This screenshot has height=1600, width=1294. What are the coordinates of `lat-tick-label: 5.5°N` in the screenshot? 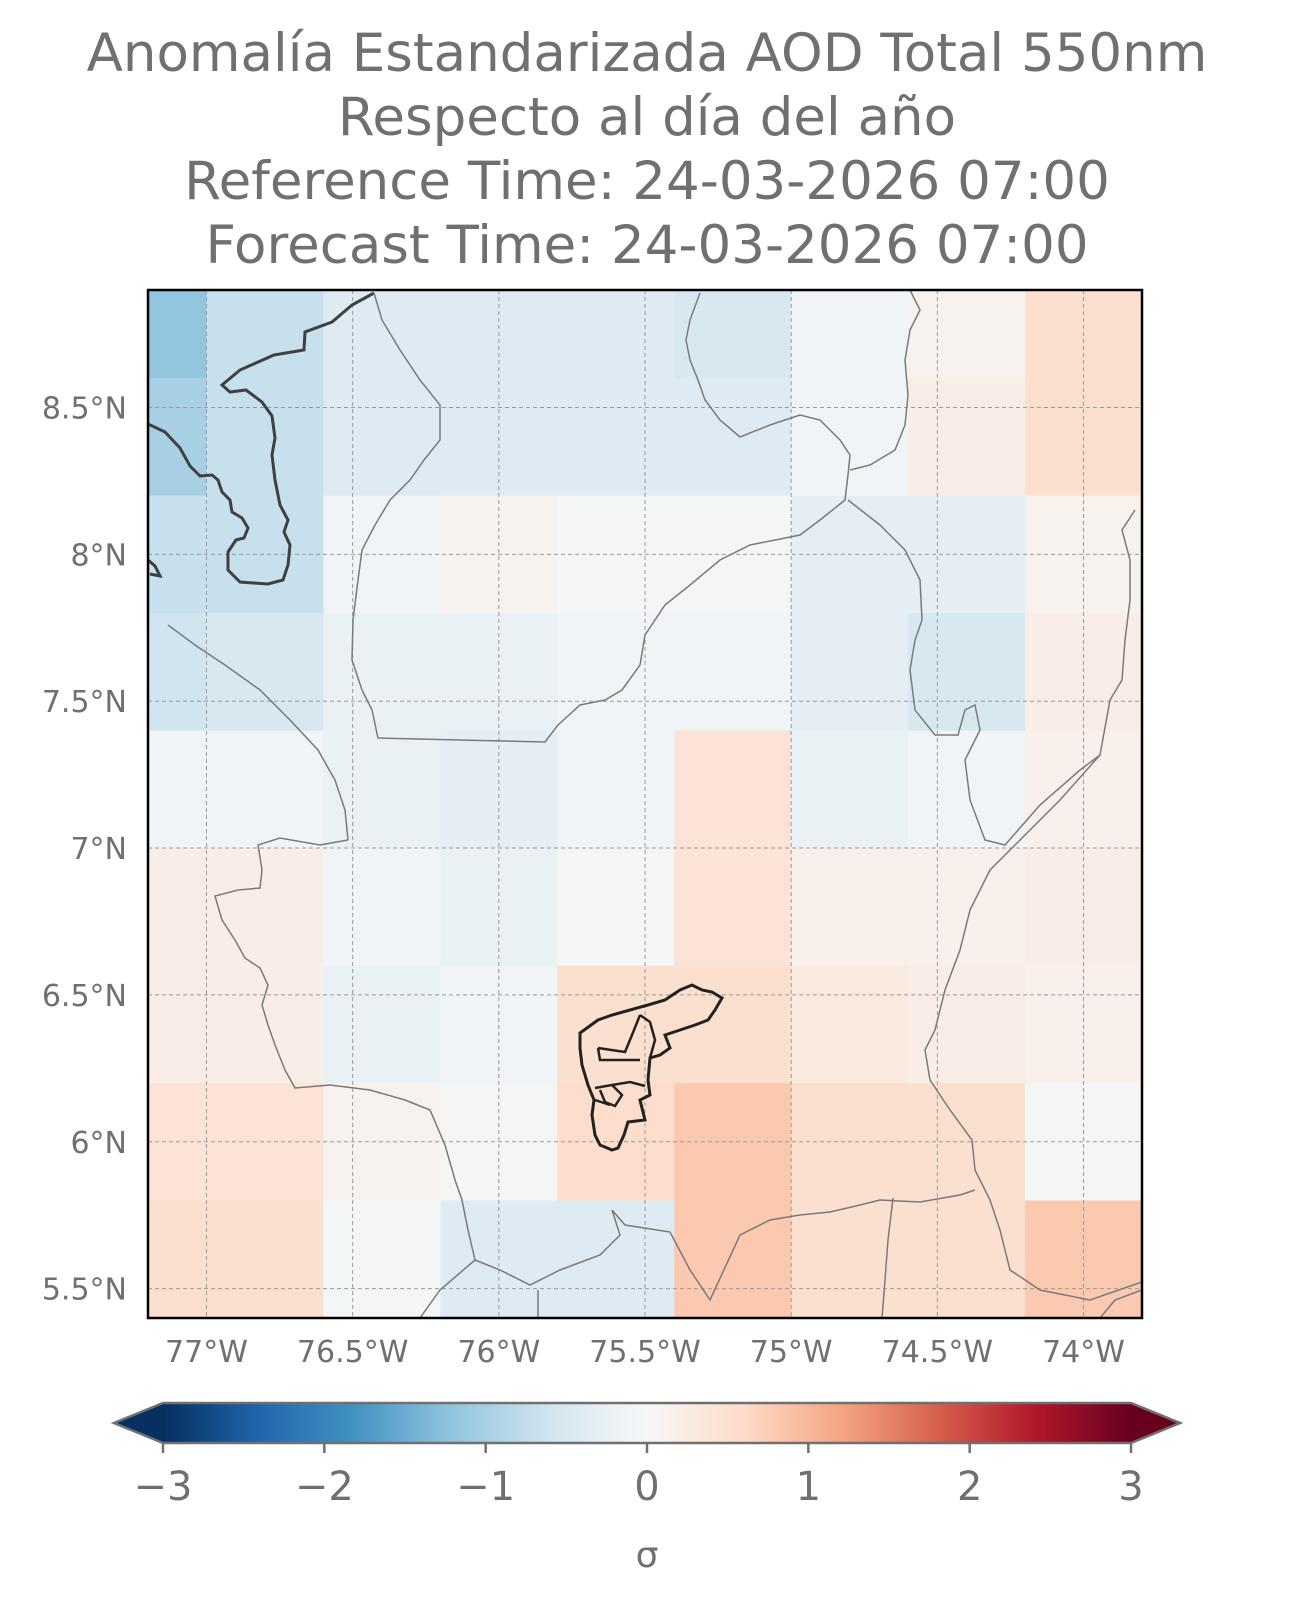 It's located at (84, 1290).